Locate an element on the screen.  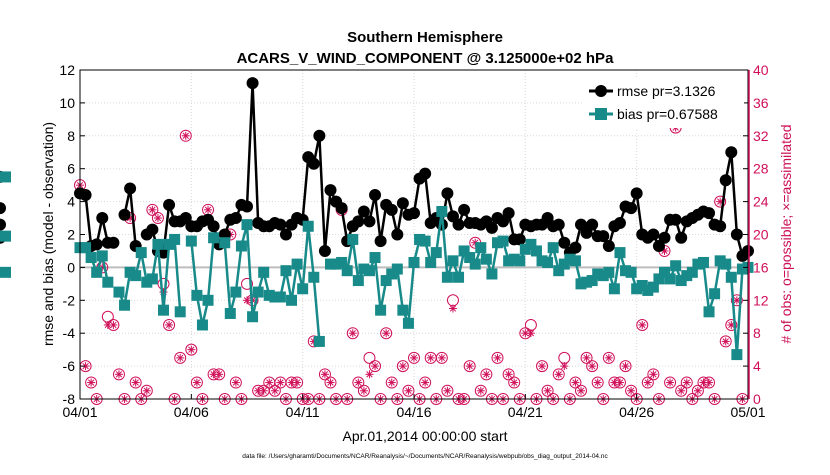
x-tick-label: 04/06 is located at coordinates (191, 412).